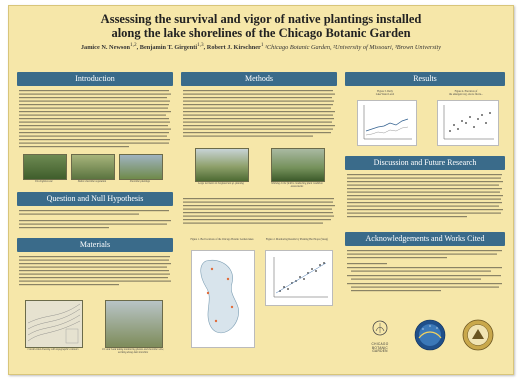 The image size is (532, 381). I want to click on photo-native-vegetation, so click(93, 167).